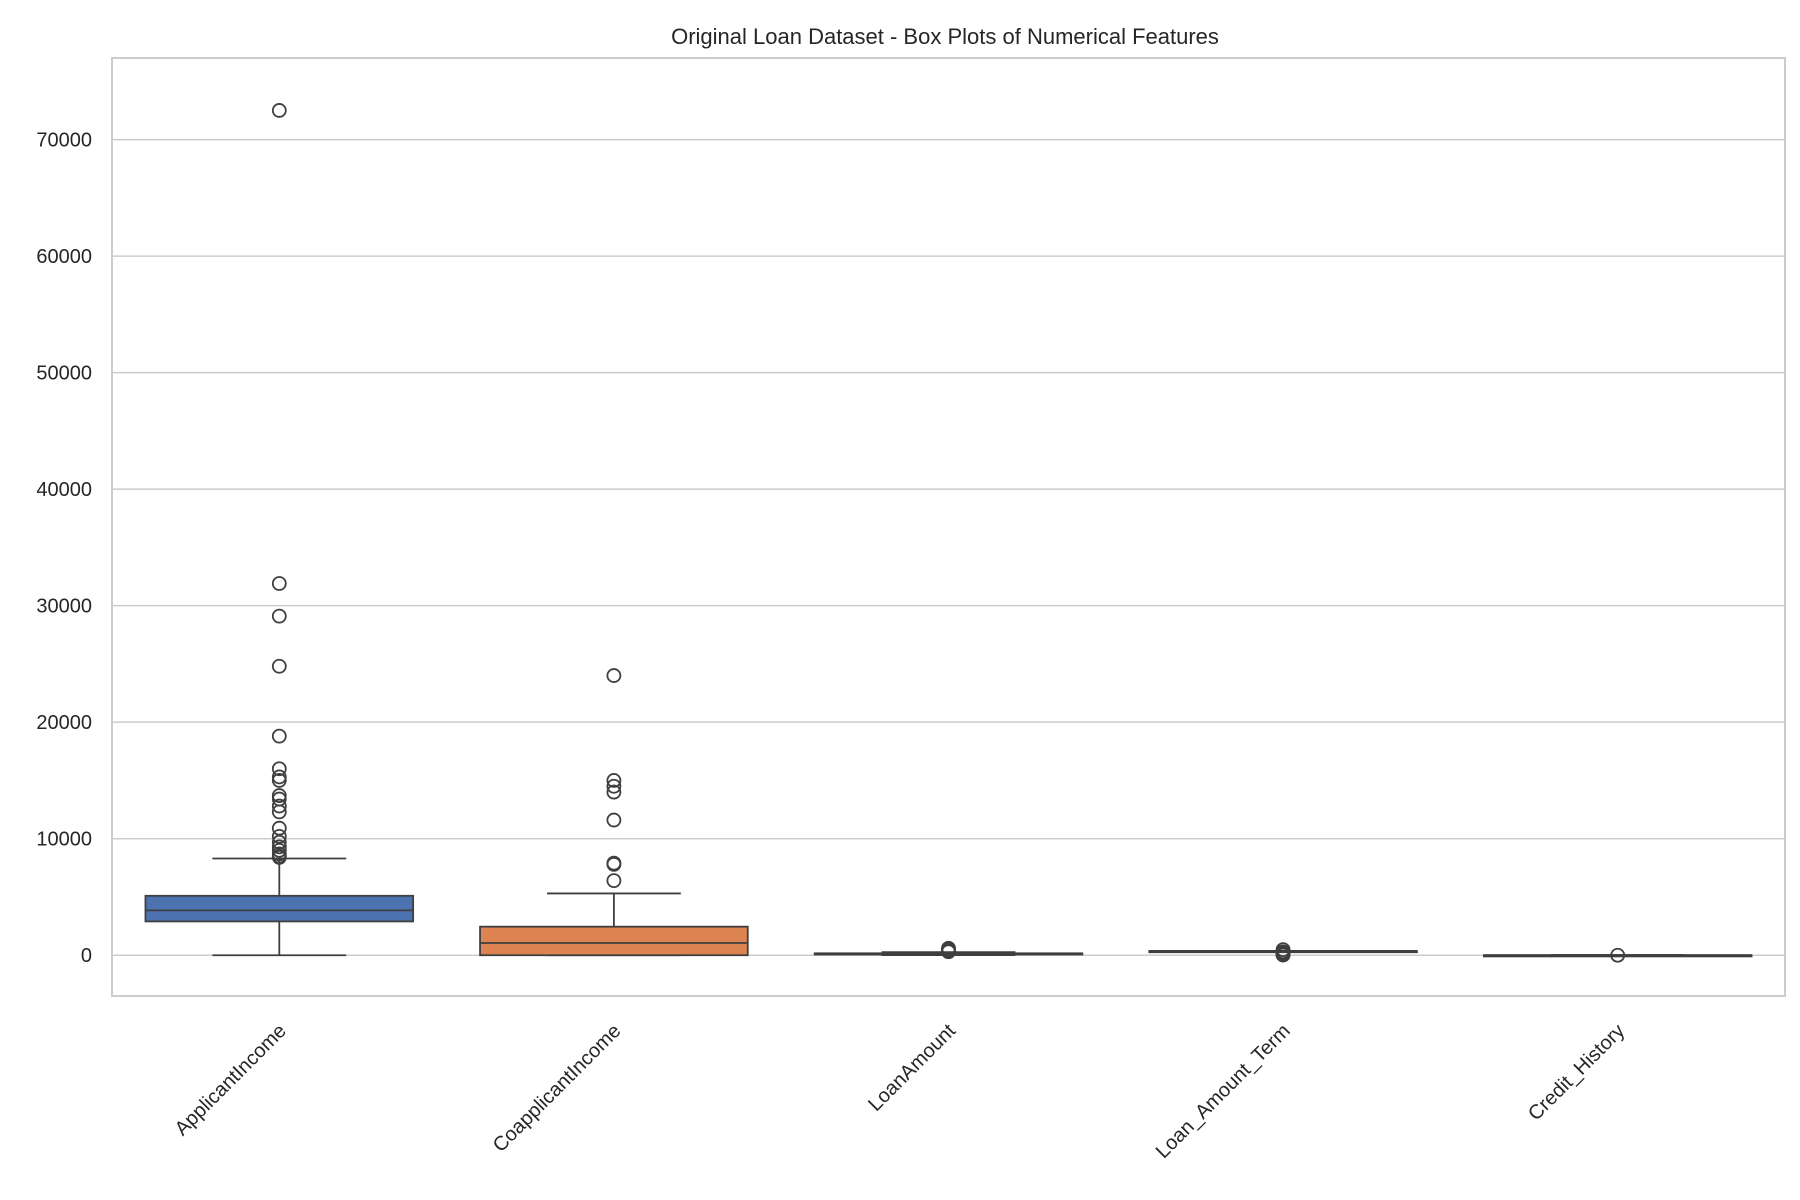 Image resolution: width=1800 pixels, height=1200 pixels. I want to click on y-tick-label-20000: 20000, so click(64, 723).